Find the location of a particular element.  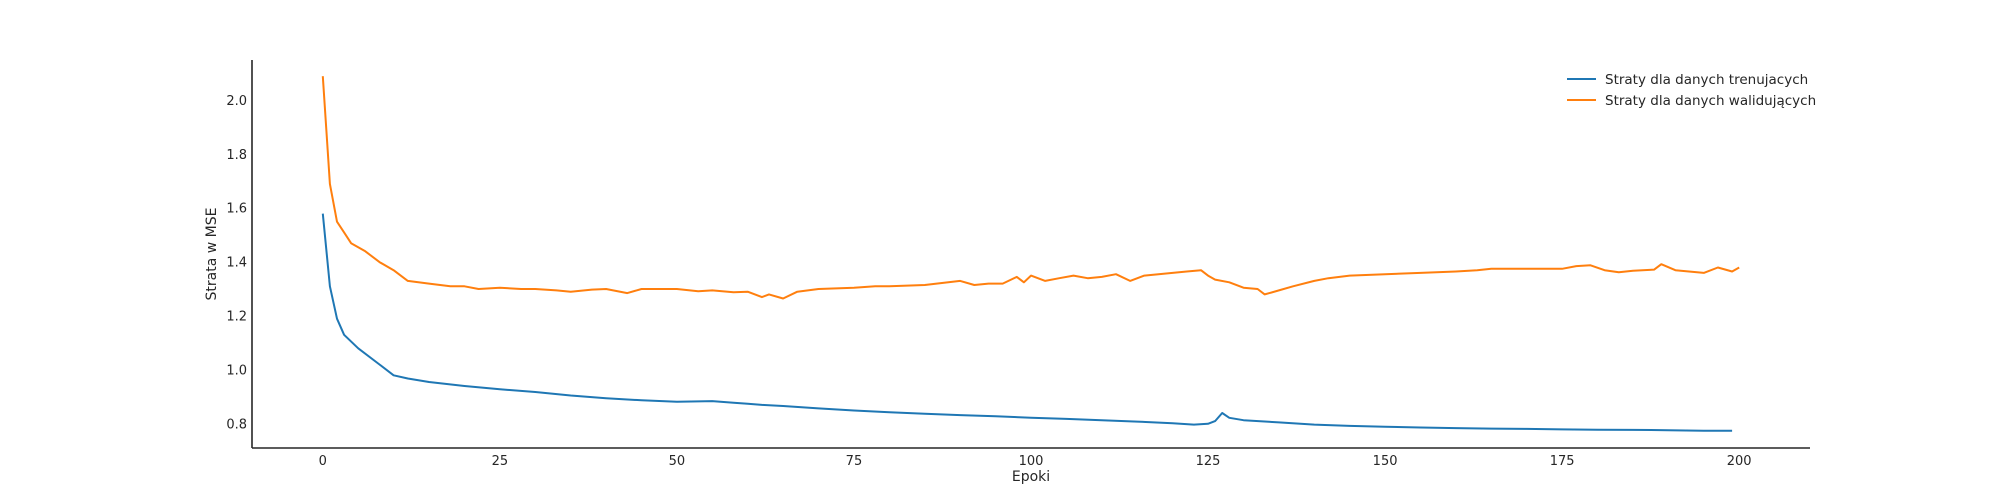

x-tick-label: 50 is located at coordinates (677, 461).